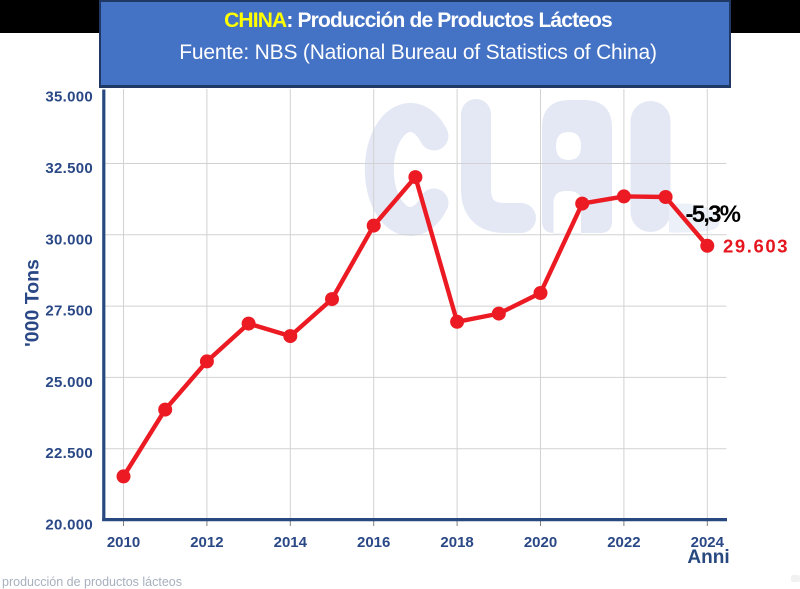 The image size is (800, 589). I want to click on svg-text: 2022, so click(623, 542).